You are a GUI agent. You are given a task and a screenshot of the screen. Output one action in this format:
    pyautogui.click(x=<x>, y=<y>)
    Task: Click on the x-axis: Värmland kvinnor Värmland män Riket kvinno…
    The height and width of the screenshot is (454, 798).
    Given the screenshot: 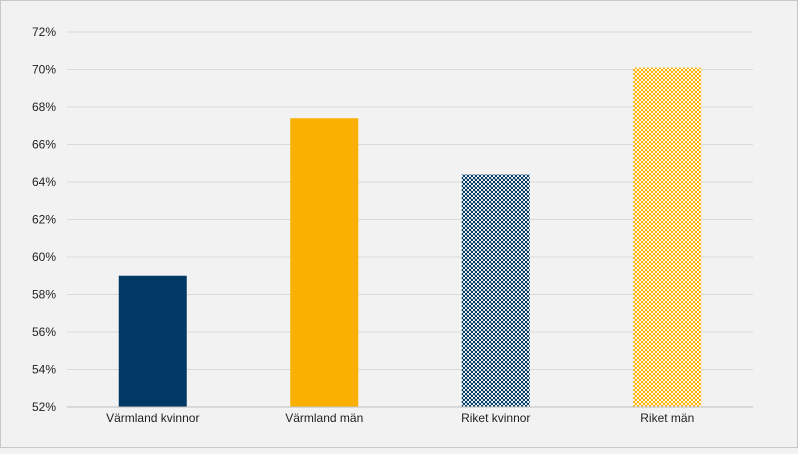 What is the action you would take?
    pyautogui.click(x=410, y=415)
    